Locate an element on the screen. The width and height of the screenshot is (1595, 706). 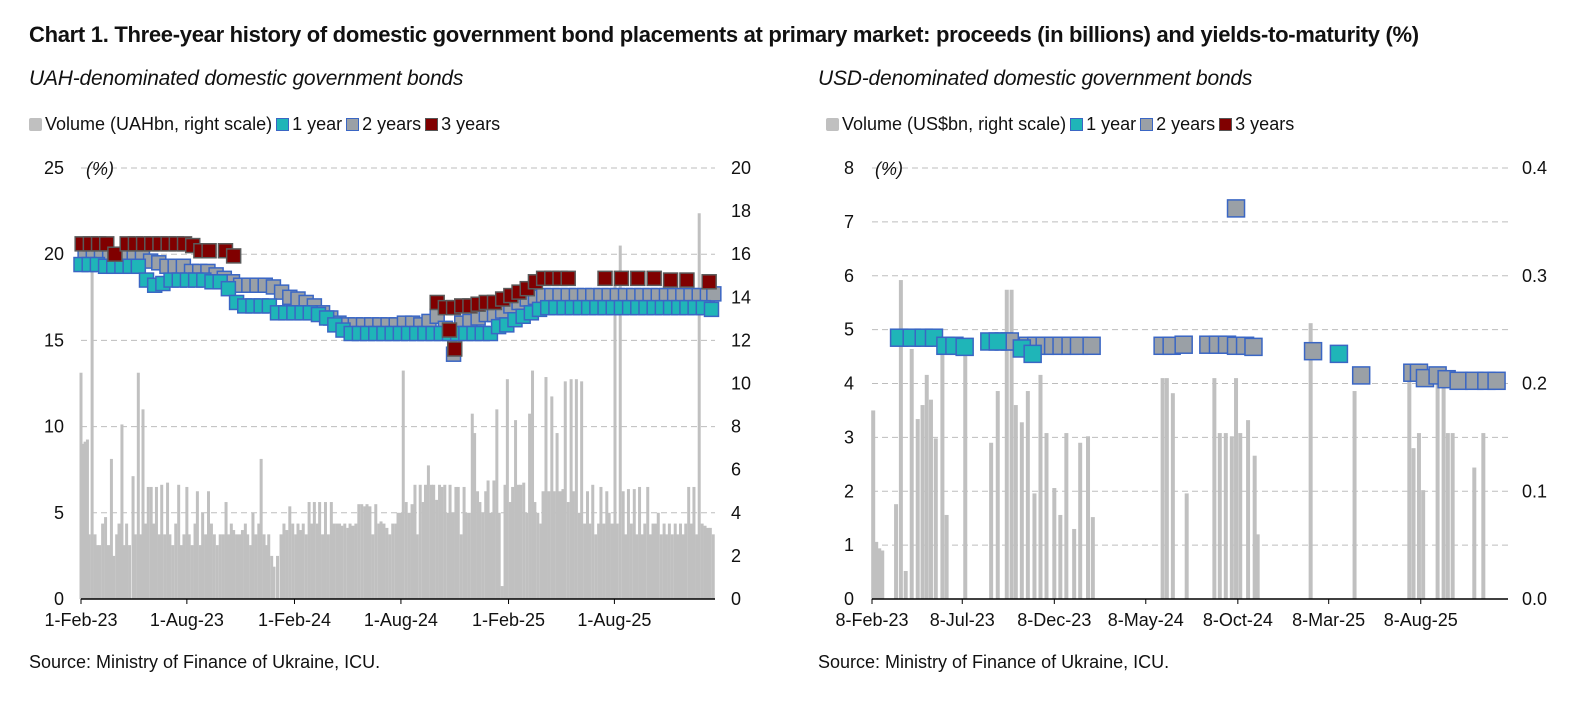
legend-item-2-years: 2 years is located at coordinates (383, 124).